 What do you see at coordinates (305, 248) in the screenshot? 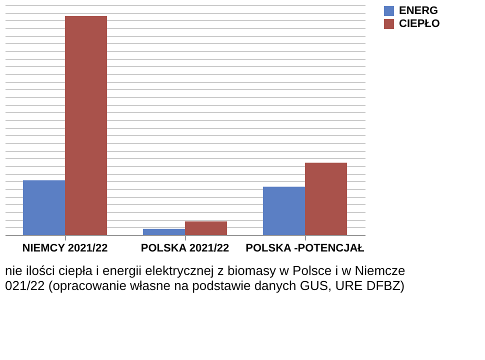
I see `x-tick-label: POLSKA -POTENCJAŁ` at bounding box center [305, 248].